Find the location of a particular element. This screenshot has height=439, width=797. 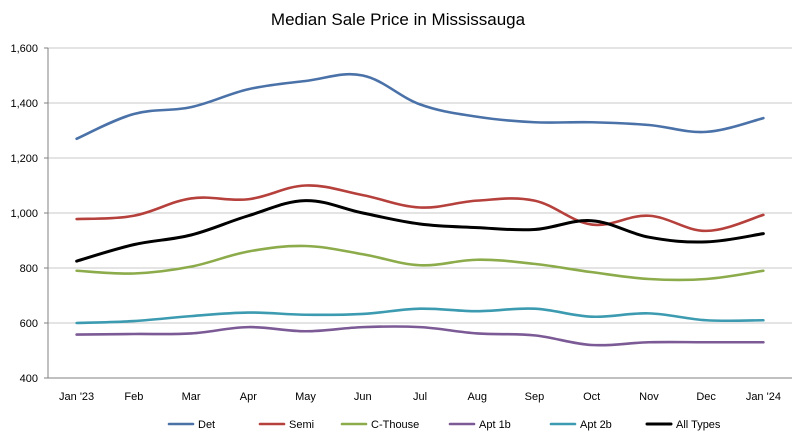

legend-item-apt-1b: Apt 1b is located at coordinates (479, 425).